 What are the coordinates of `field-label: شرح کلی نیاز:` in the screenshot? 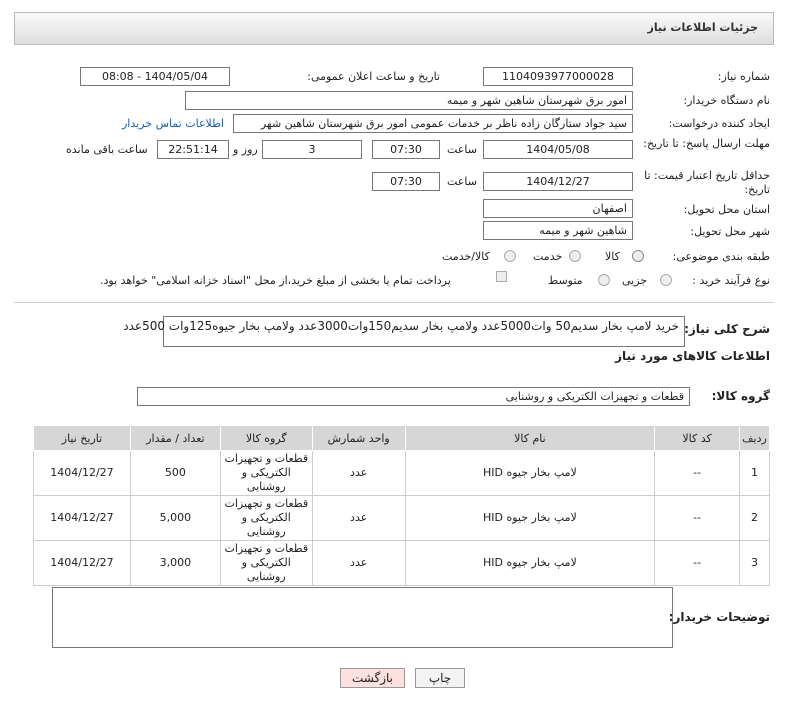 It's located at (727, 329).